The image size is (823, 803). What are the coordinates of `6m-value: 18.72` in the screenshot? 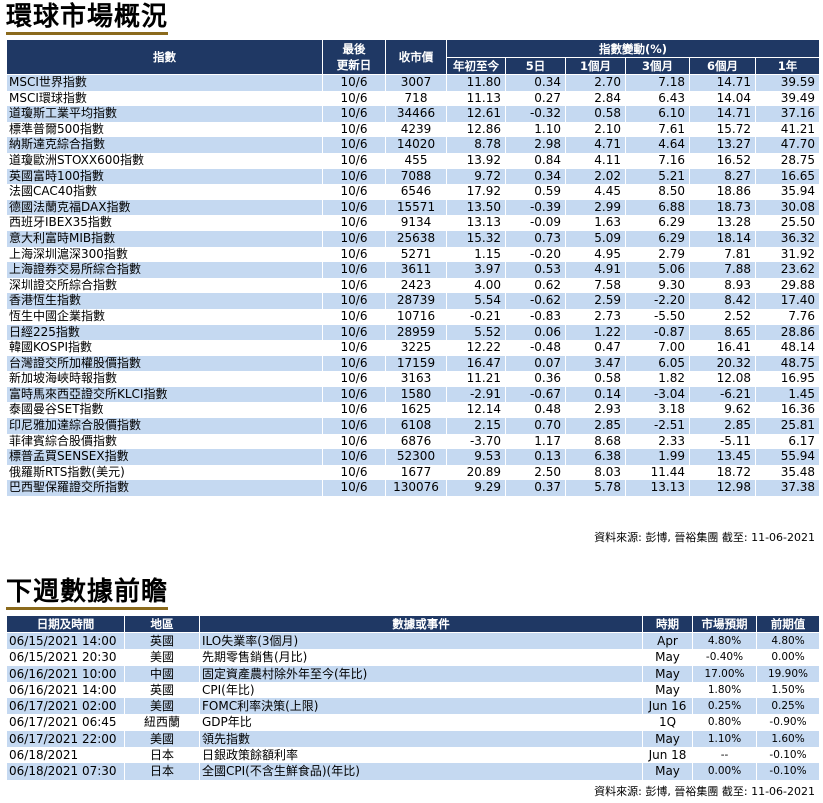 It's located at (722, 472).